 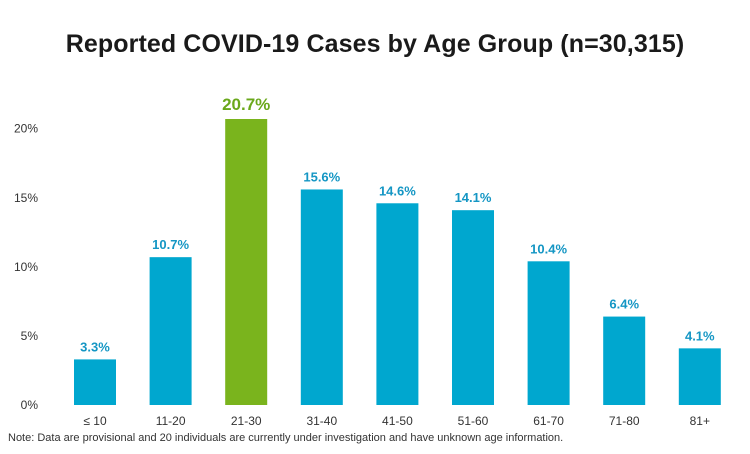 What do you see at coordinates (246, 104) in the screenshot?
I see `data-label: 20.7%` at bounding box center [246, 104].